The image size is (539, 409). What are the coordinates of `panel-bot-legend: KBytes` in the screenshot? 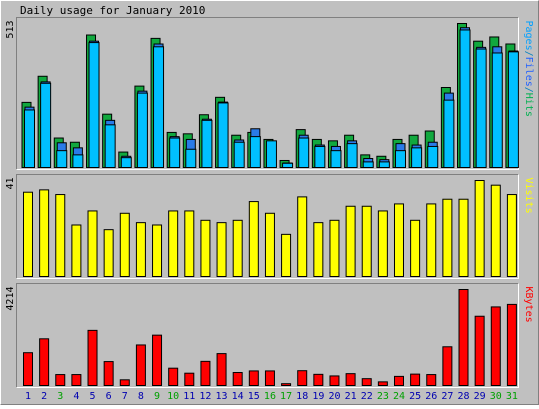 It's located at (528, 305).